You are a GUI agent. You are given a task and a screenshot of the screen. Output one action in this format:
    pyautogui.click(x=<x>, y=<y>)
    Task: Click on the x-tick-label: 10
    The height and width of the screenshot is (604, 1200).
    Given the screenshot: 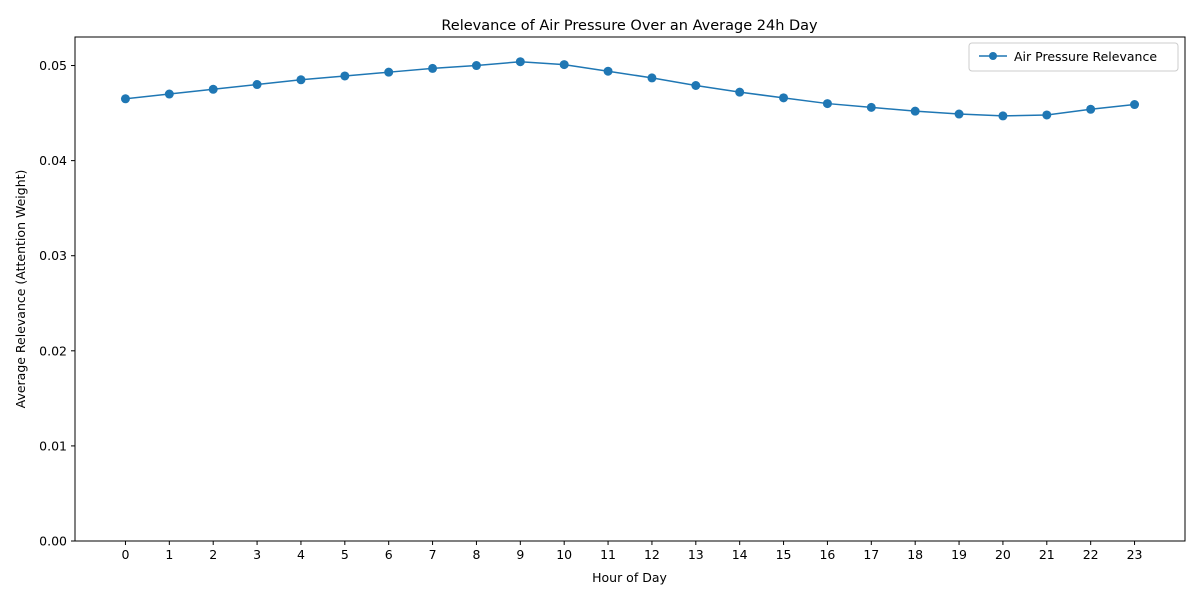 What is the action you would take?
    pyautogui.click(x=564, y=554)
    